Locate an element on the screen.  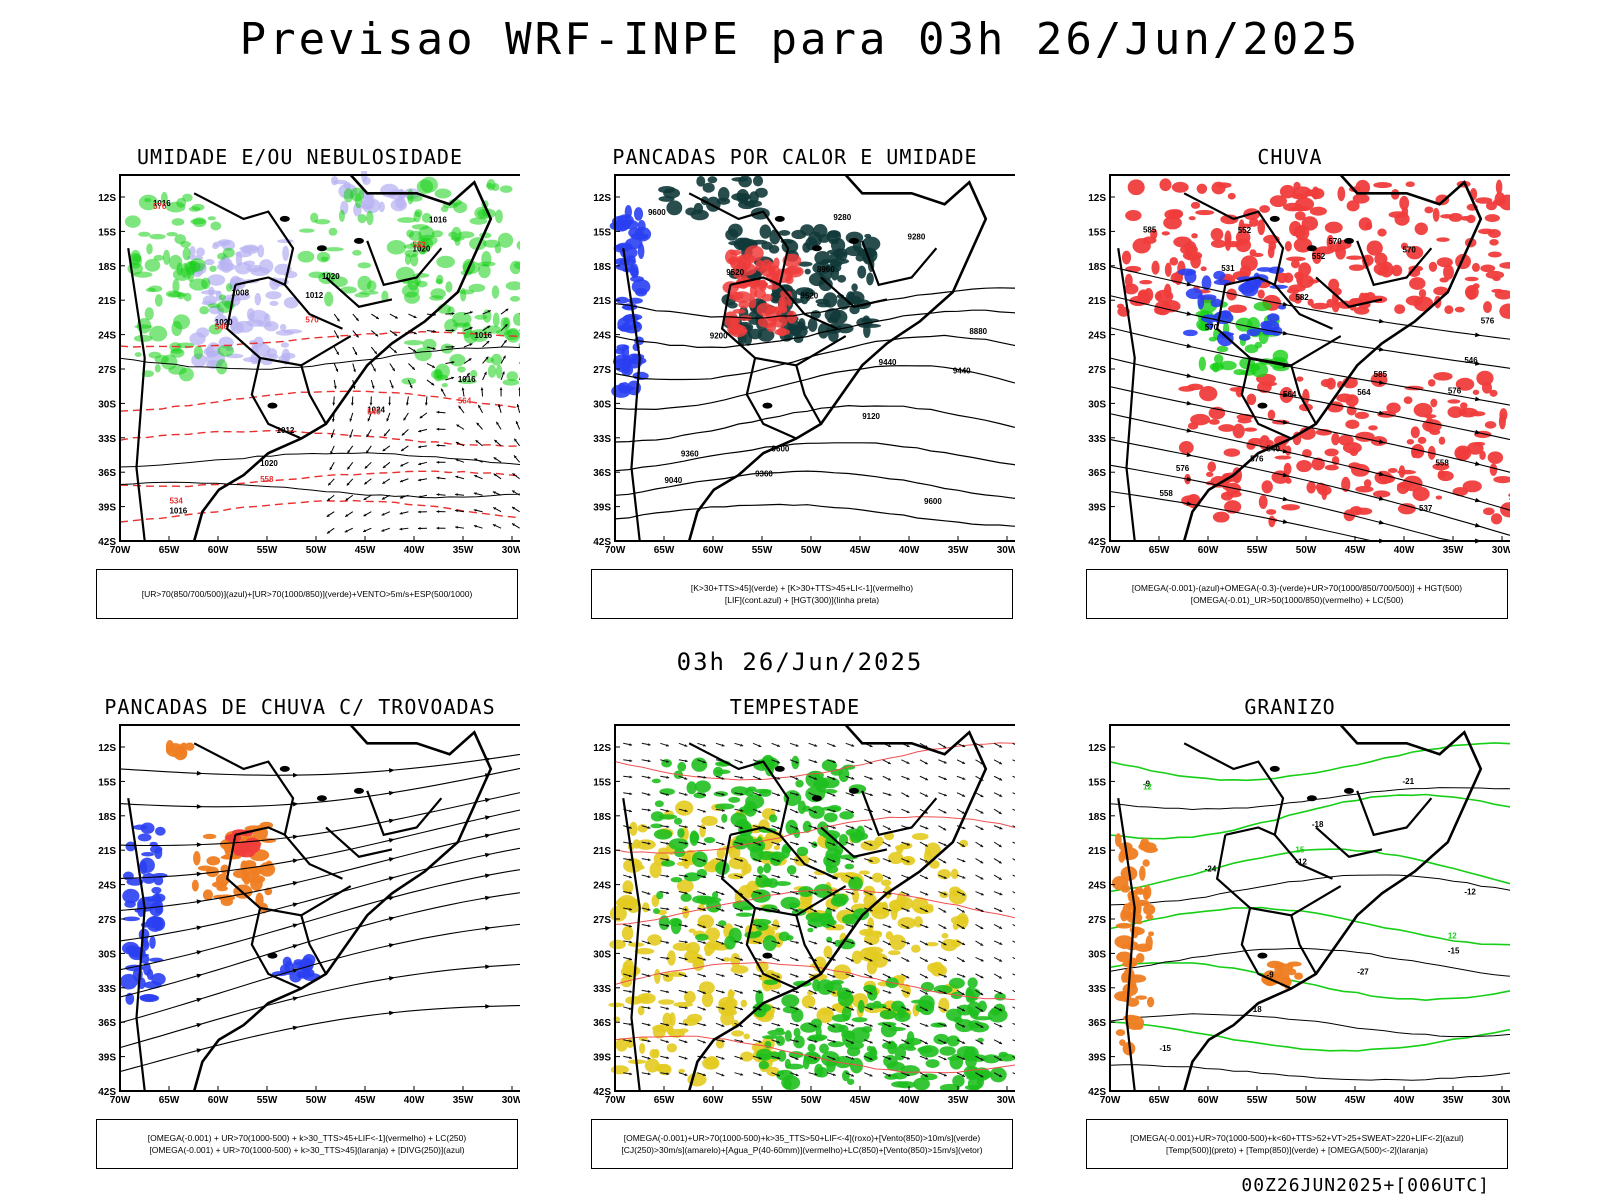
country-border is located at coordinates (763, 811).